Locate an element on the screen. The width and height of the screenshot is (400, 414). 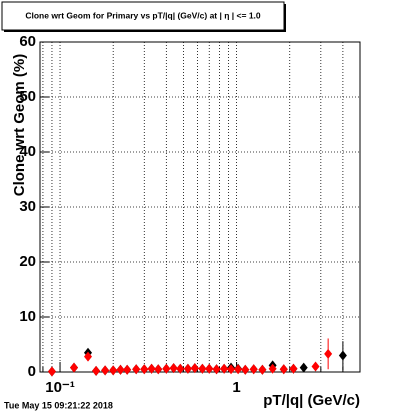
x-tick-label: 1 is located at coordinates (236, 387).